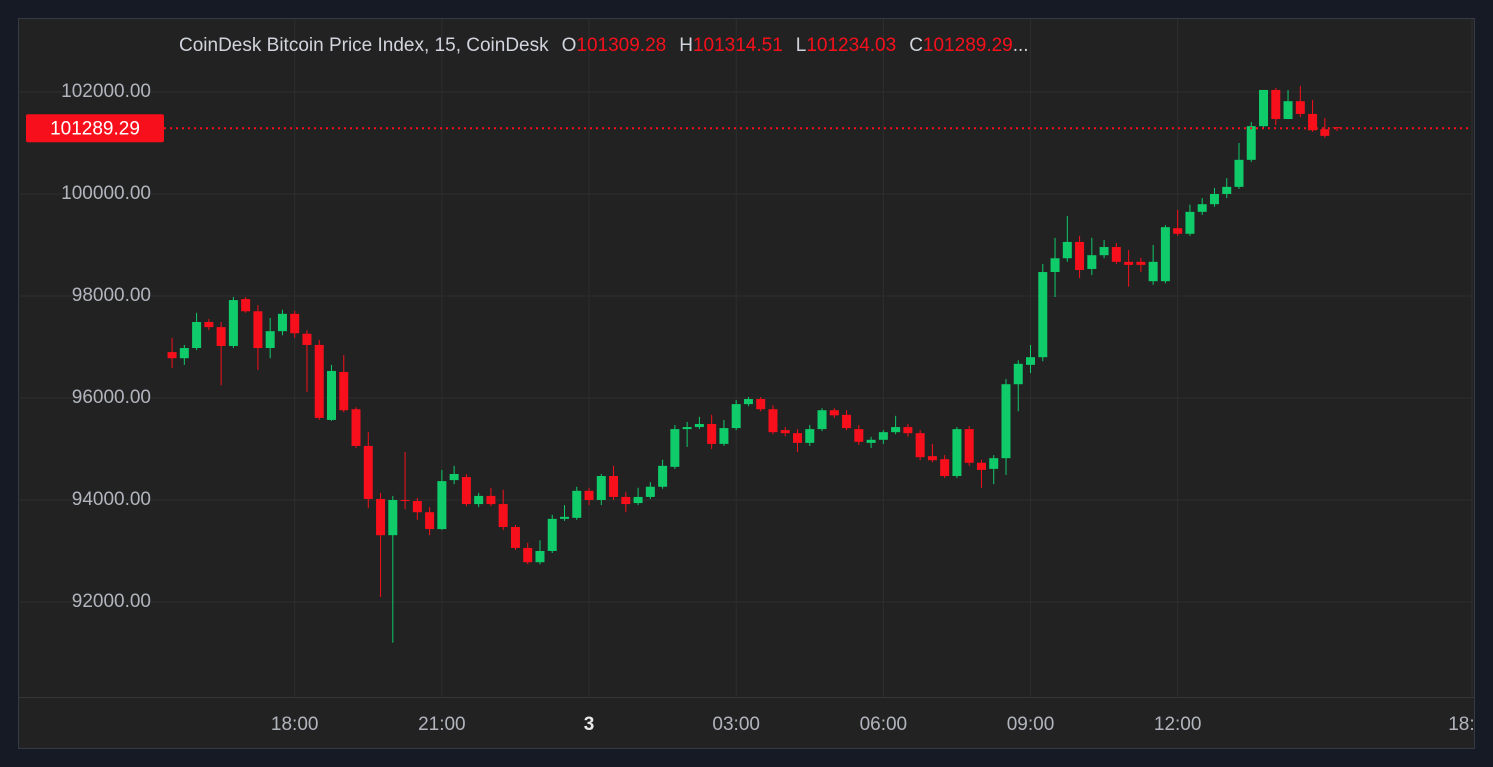 This screenshot has height=767, width=1493. I want to click on ohlc-label: H, so click(686, 45).